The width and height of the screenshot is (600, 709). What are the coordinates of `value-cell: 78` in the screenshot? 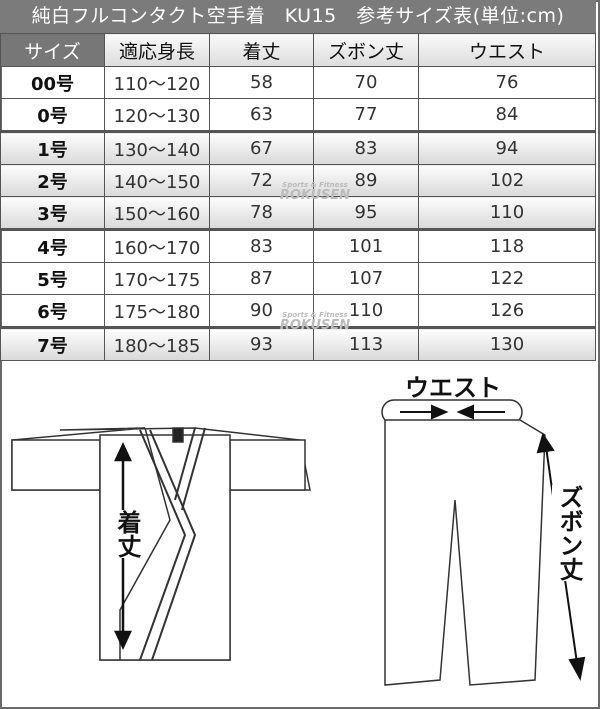 It's located at (261, 213).